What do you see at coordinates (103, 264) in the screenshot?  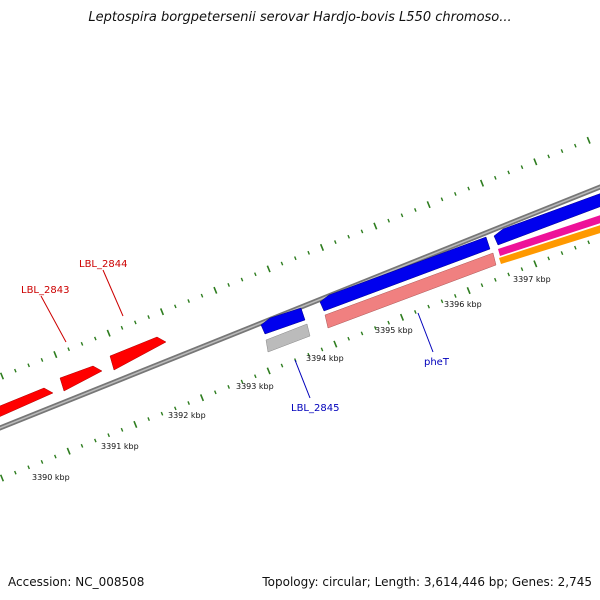 I see `label-lbl-2844: LBL_2844` at bounding box center [103, 264].